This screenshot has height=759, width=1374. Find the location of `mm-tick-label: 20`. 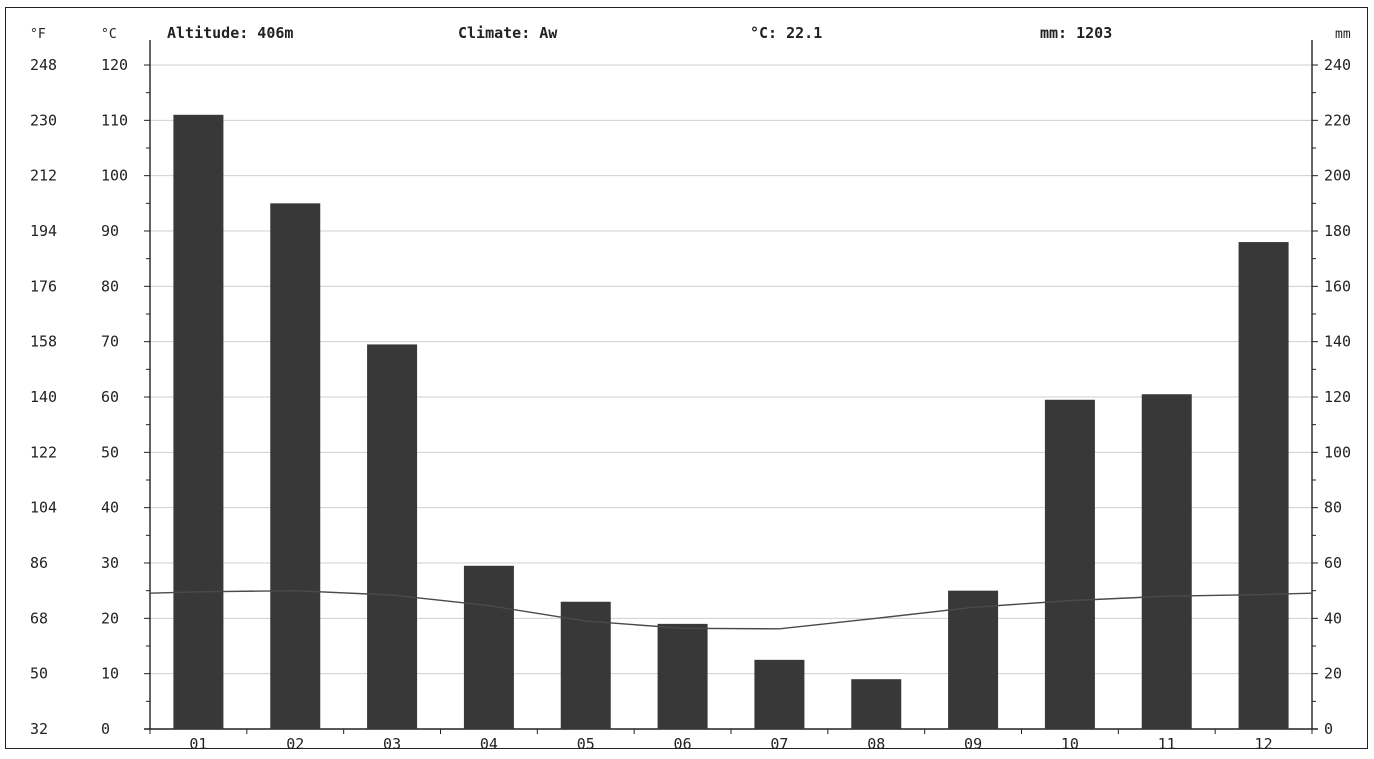

mm-tick-label: 20 is located at coordinates (1333, 674).